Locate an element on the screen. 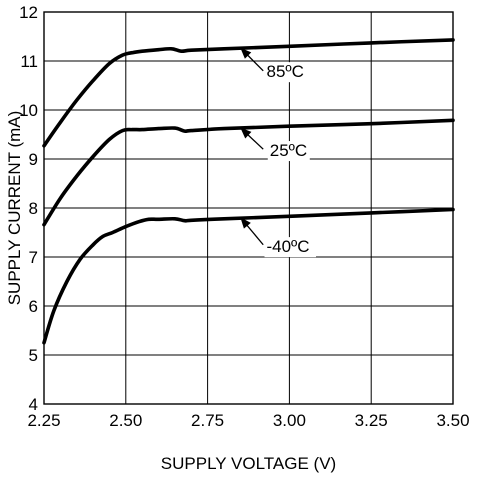 The height and width of the screenshot is (480, 480). annotation-label: 85ºC is located at coordinates (284, 71).